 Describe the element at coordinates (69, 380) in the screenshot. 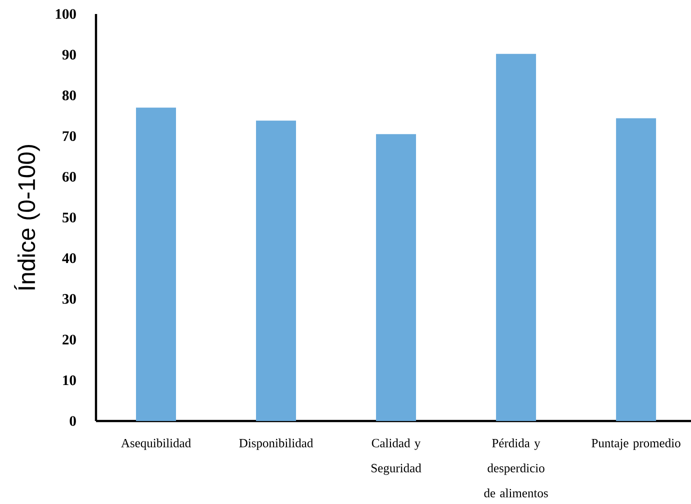

I see `y-tick-label: 10` at that location.